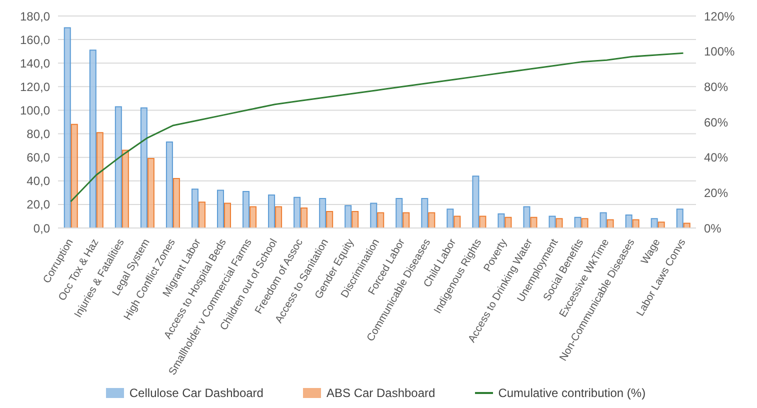  Describe the element at coordinates (38, 181) in the screenshot. I see `y-tick-label: 40,0` at that location.